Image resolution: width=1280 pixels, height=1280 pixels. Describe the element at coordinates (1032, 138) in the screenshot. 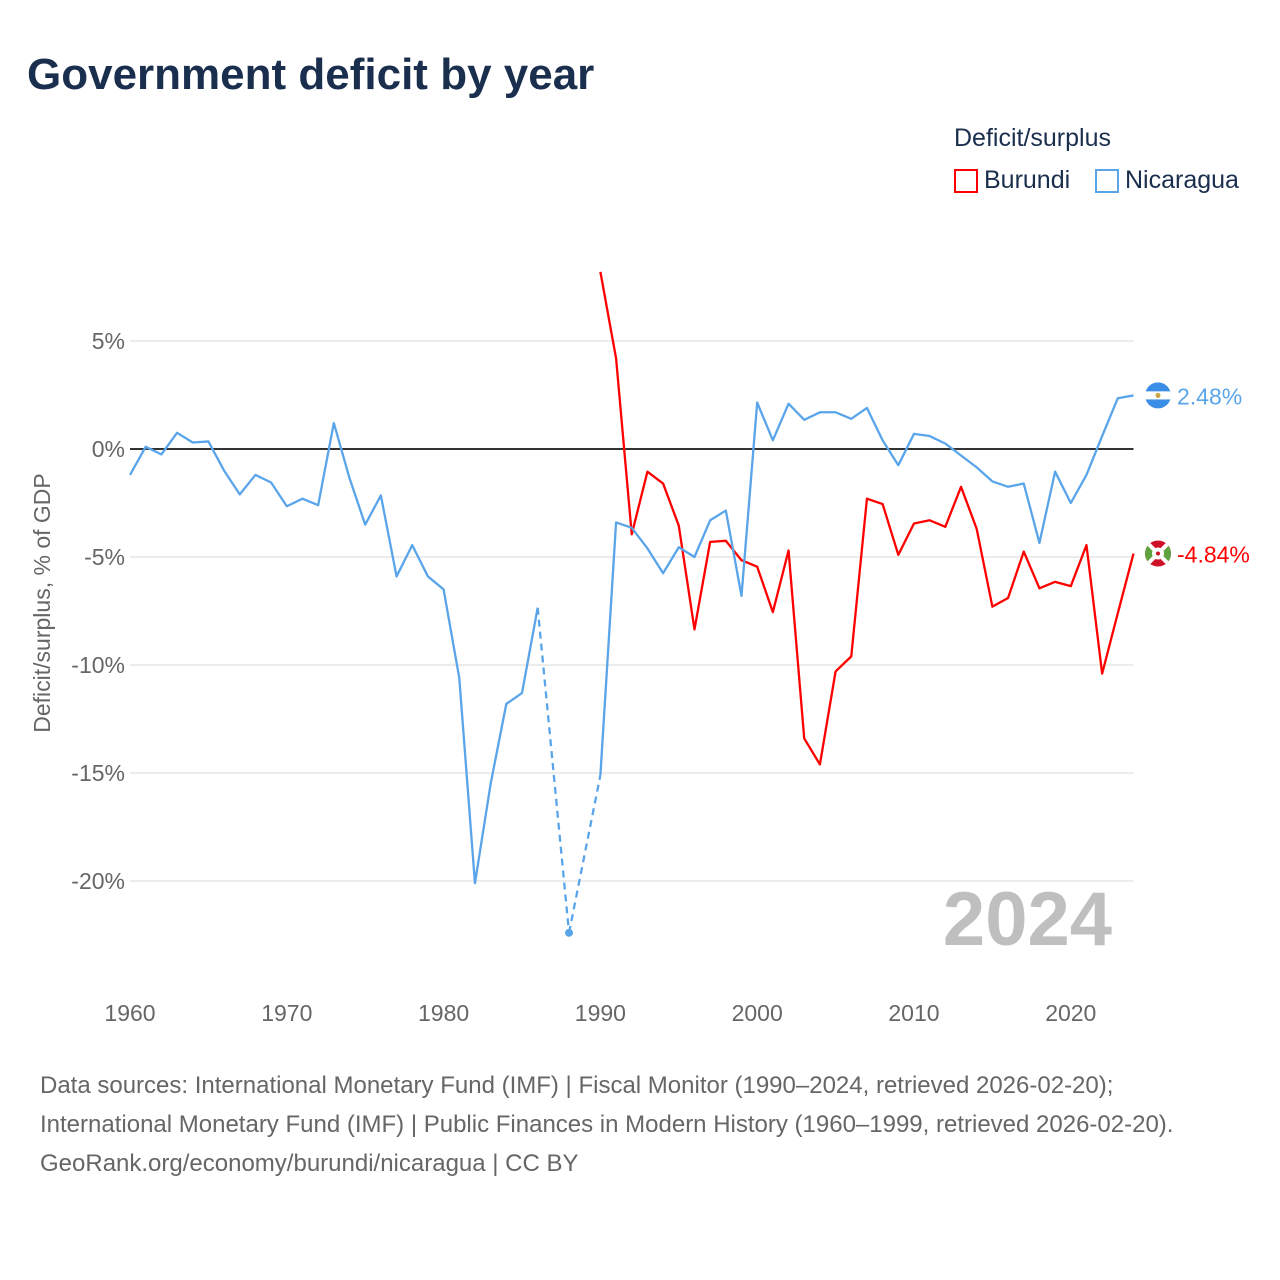

I see `legend-title: Deficit/surplus` at that location.